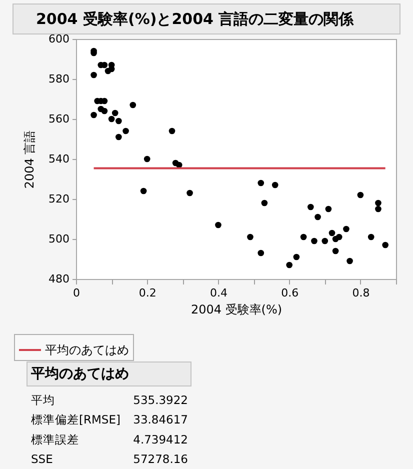 This screenshot has width=413, height=469. I want to click on x-tick-label: 0.2, so click(147, 293).